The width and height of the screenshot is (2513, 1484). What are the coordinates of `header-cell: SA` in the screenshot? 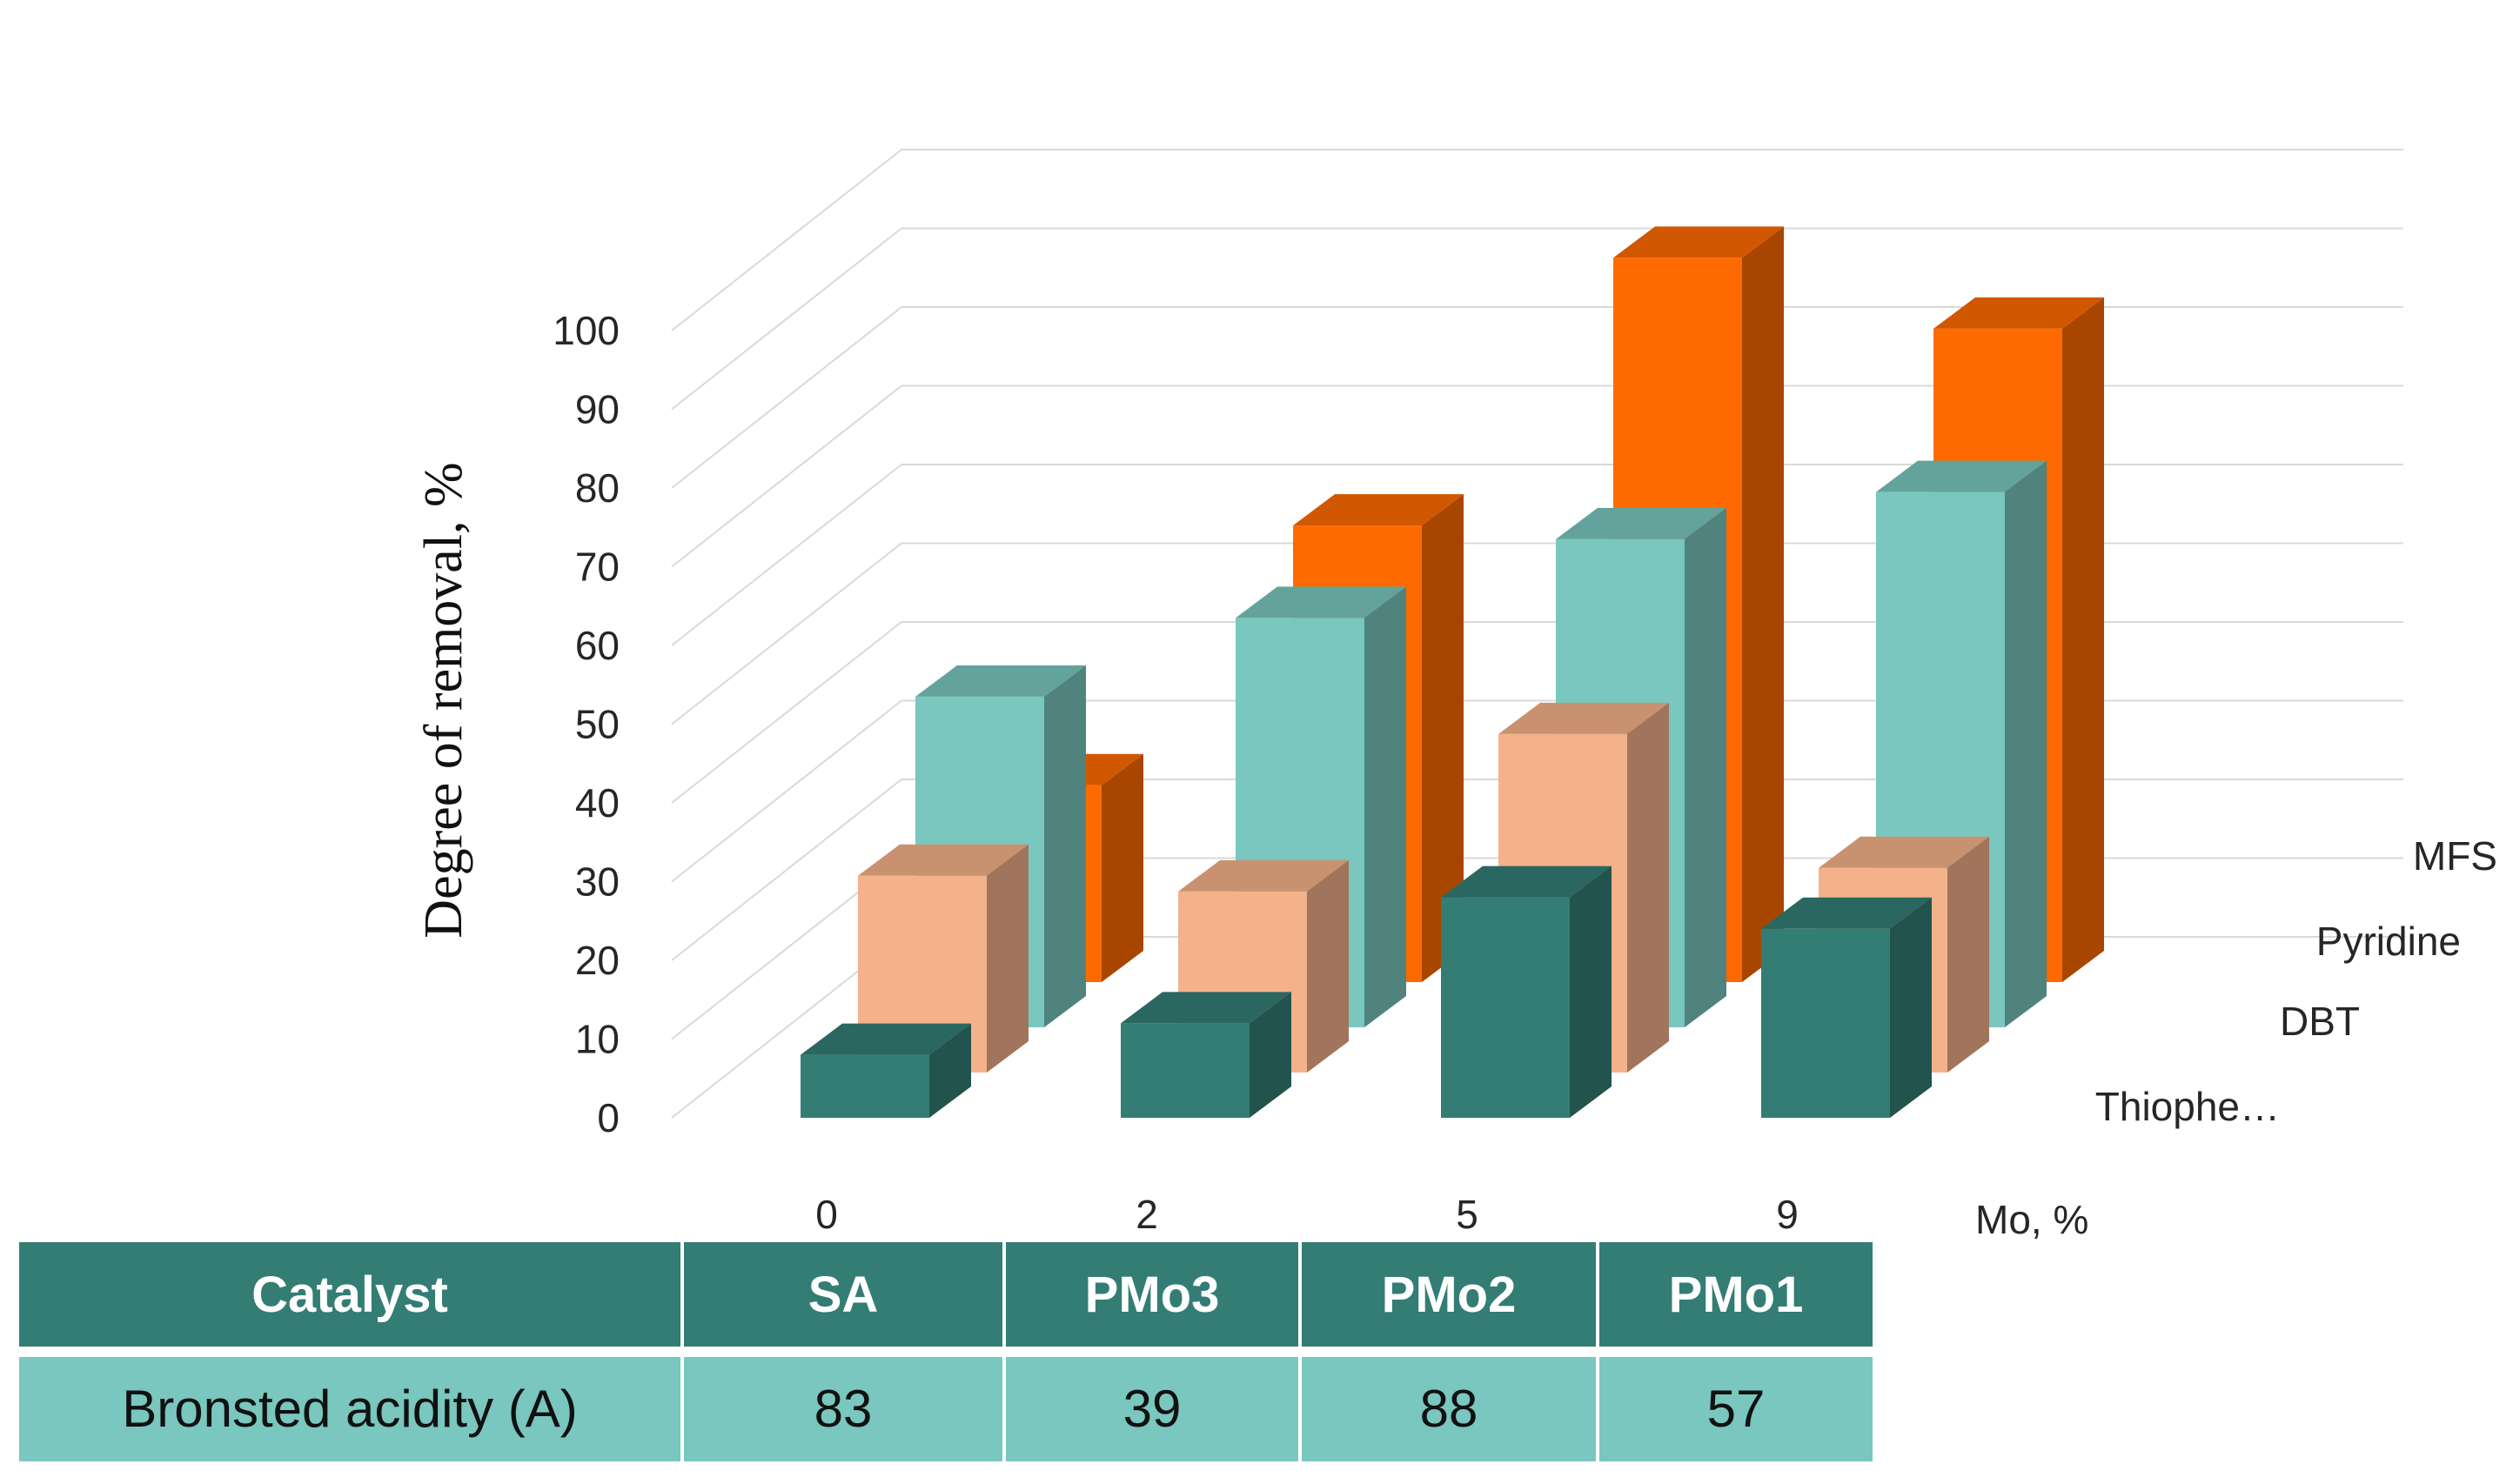 It's located at (843, 1295).